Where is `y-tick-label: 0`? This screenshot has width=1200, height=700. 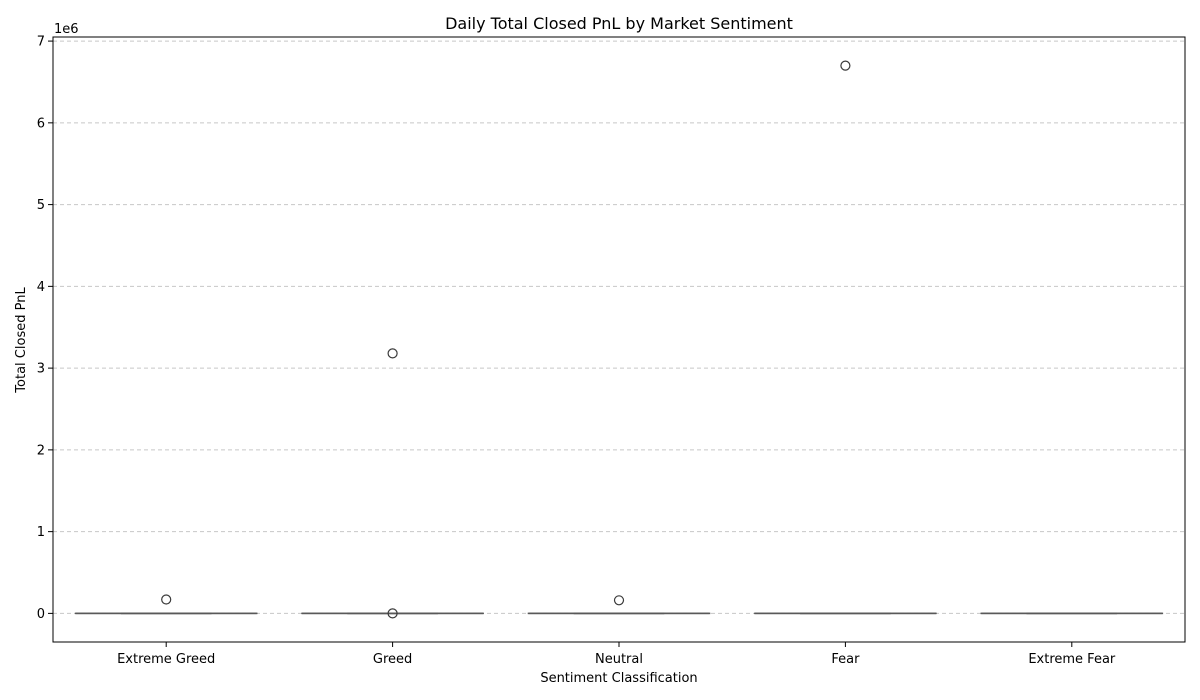
y-tick-label: 0 is located at coordinates (41, 614).